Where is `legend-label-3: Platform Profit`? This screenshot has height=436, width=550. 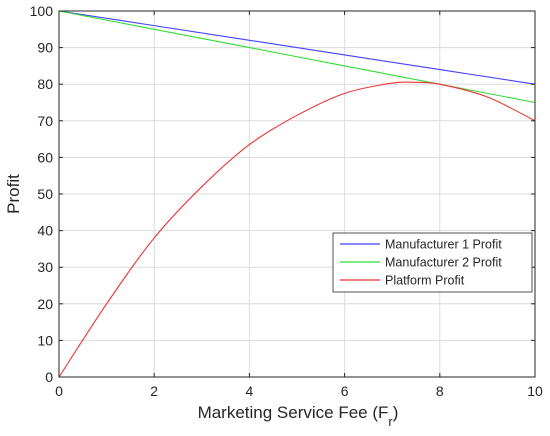 legend-label-3: Platform Profit is located at coordinates (425, 281).